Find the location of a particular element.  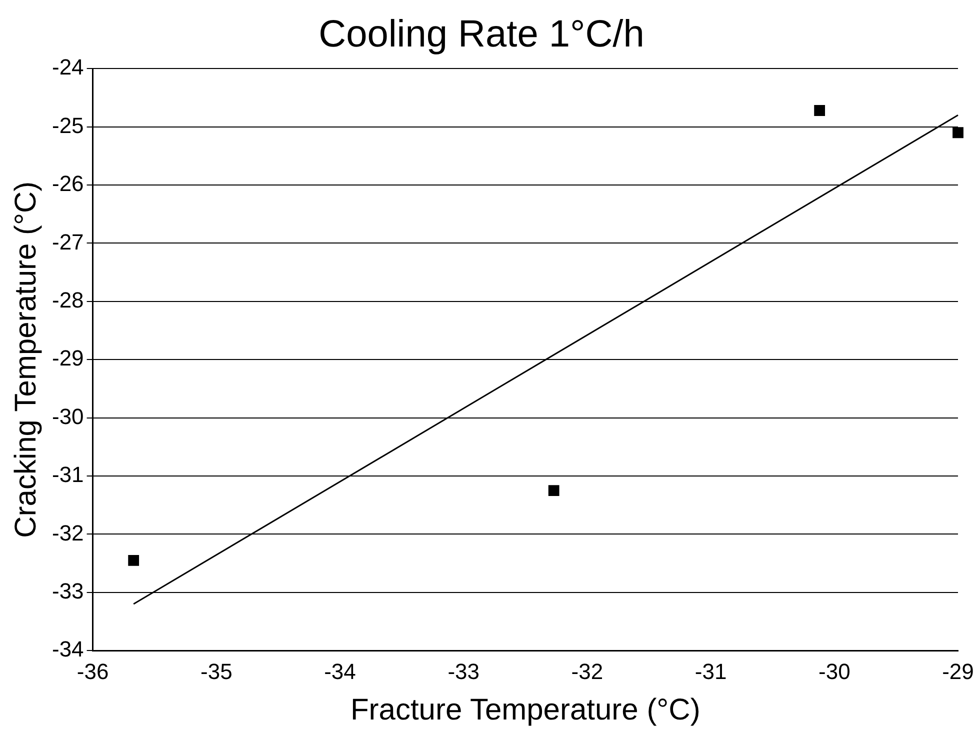

y-tick-label: -29 is located at coordinates (68, 358).